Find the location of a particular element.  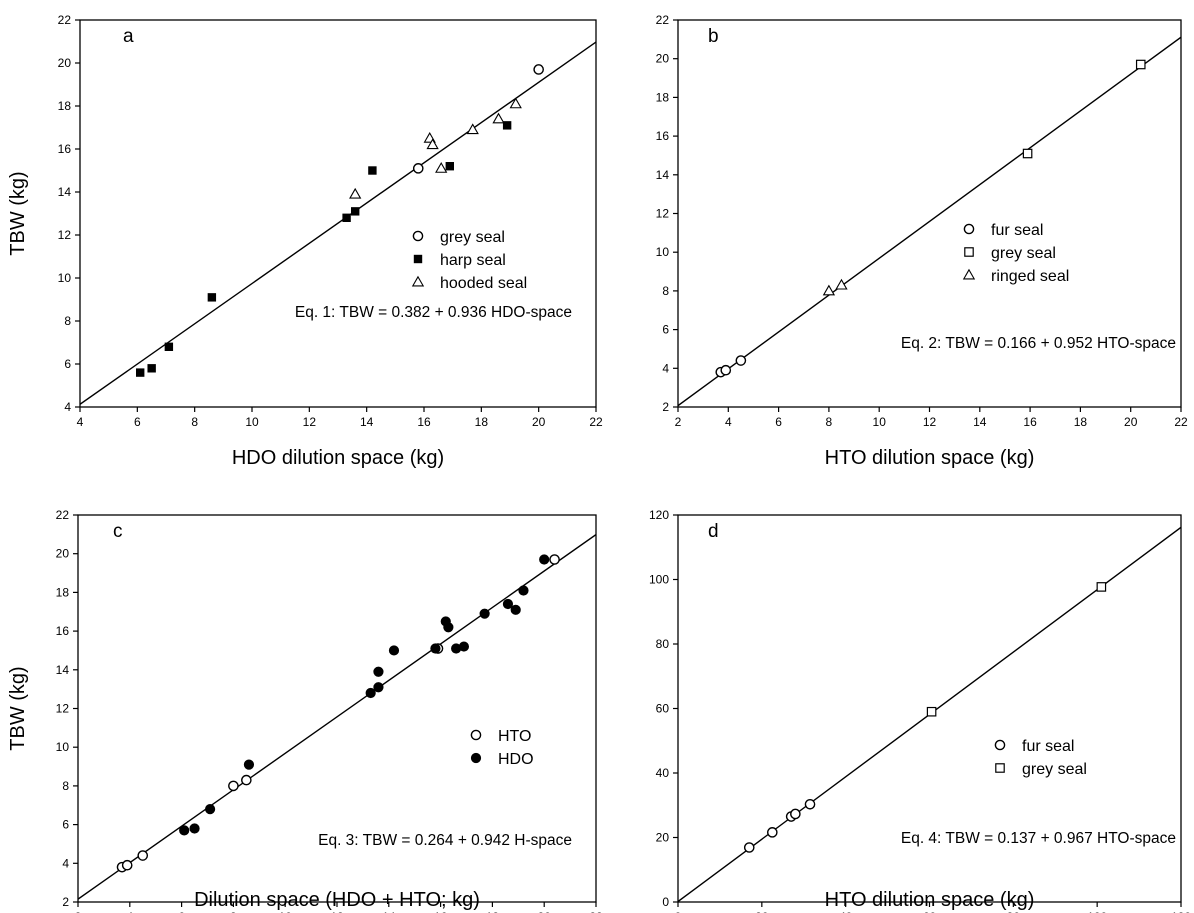

legend-label: harp seal is located at coordinates (473, 260).